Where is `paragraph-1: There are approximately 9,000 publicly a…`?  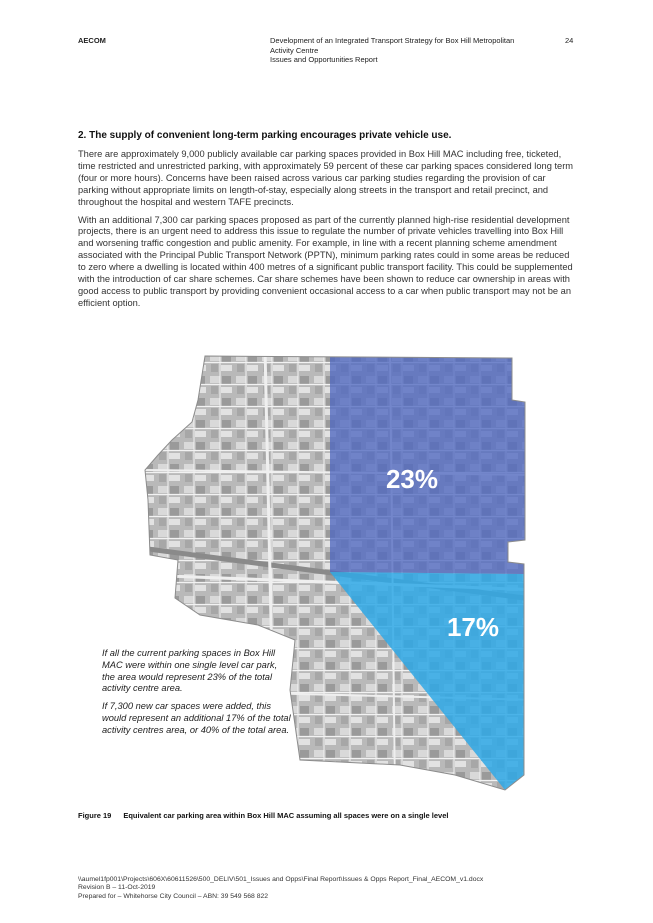 paragraph-1: There are approximately 9,000 publicly a… is located at coordinates (326, 178).